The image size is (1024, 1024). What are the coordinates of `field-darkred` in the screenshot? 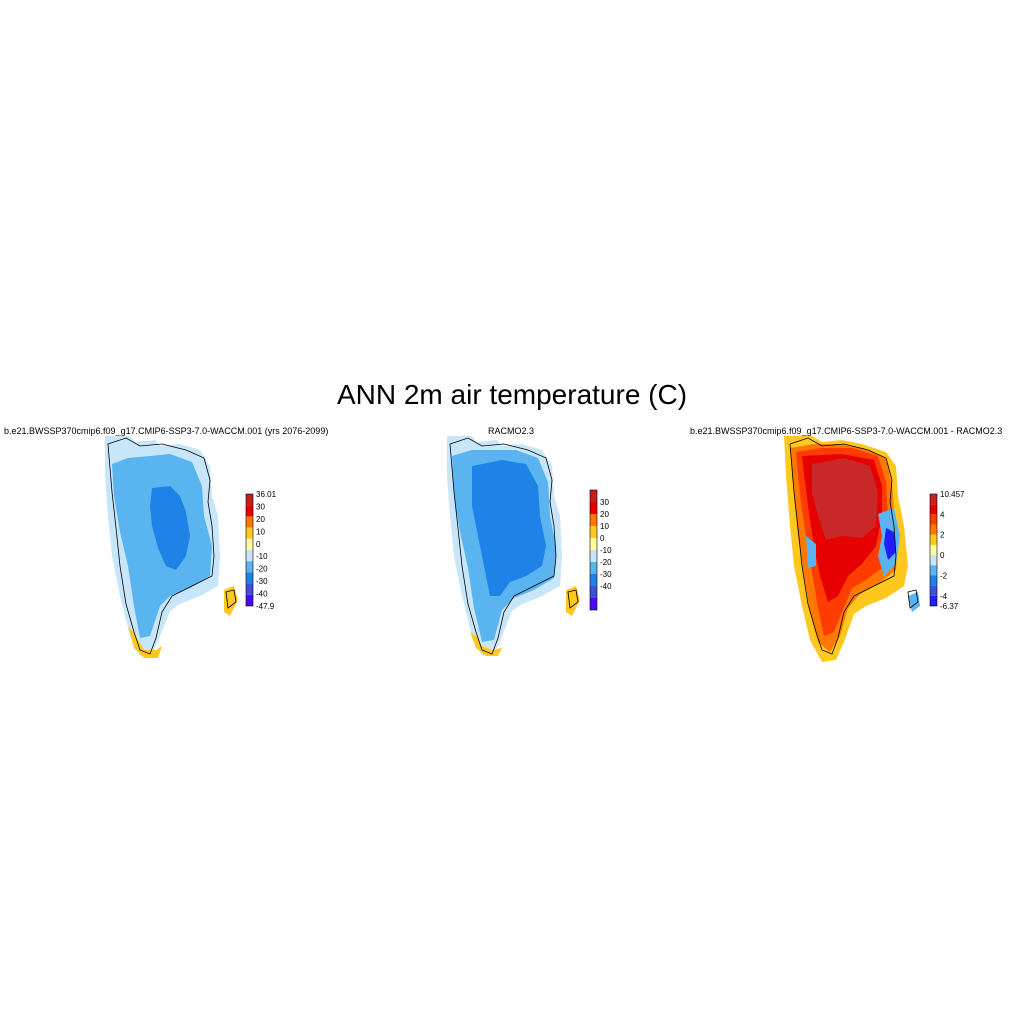 It's located at (845, 499).